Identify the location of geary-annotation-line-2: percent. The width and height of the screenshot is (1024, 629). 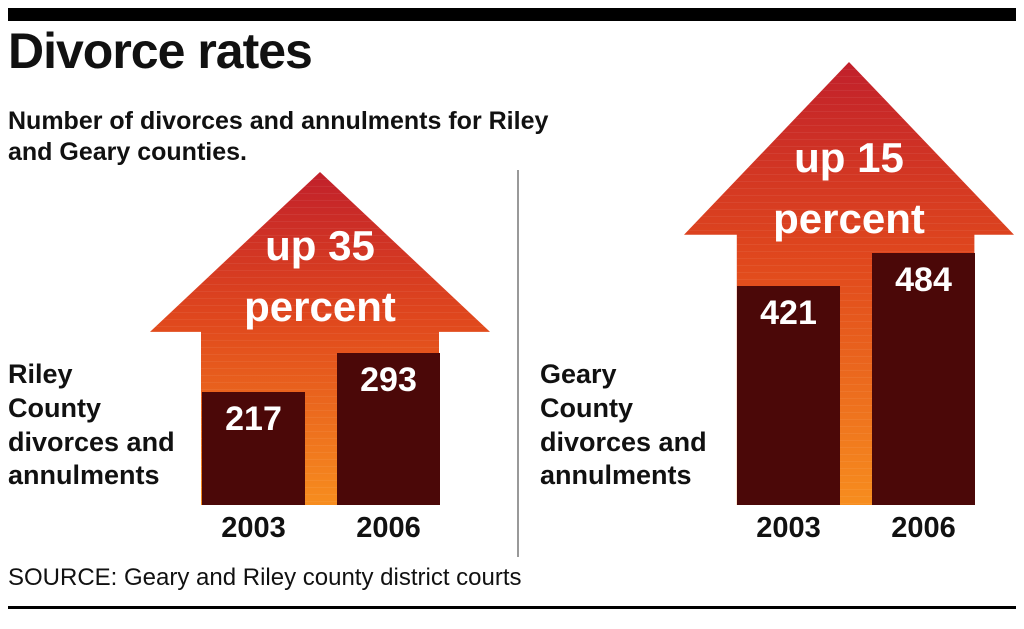
(849, 218).